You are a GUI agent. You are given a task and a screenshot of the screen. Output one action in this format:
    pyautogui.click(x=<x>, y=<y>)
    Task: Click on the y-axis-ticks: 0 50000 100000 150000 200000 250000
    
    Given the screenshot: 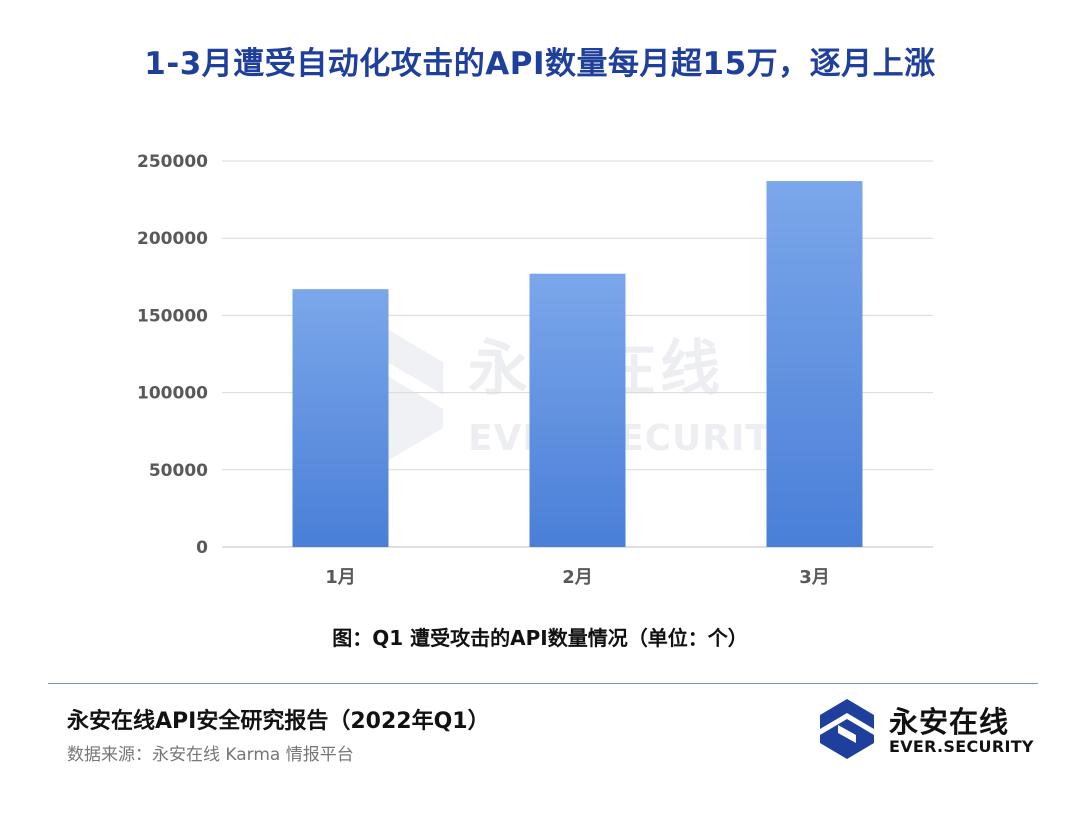 What is the action you would take?
    pyautogui.click(x=172, y=355)
    